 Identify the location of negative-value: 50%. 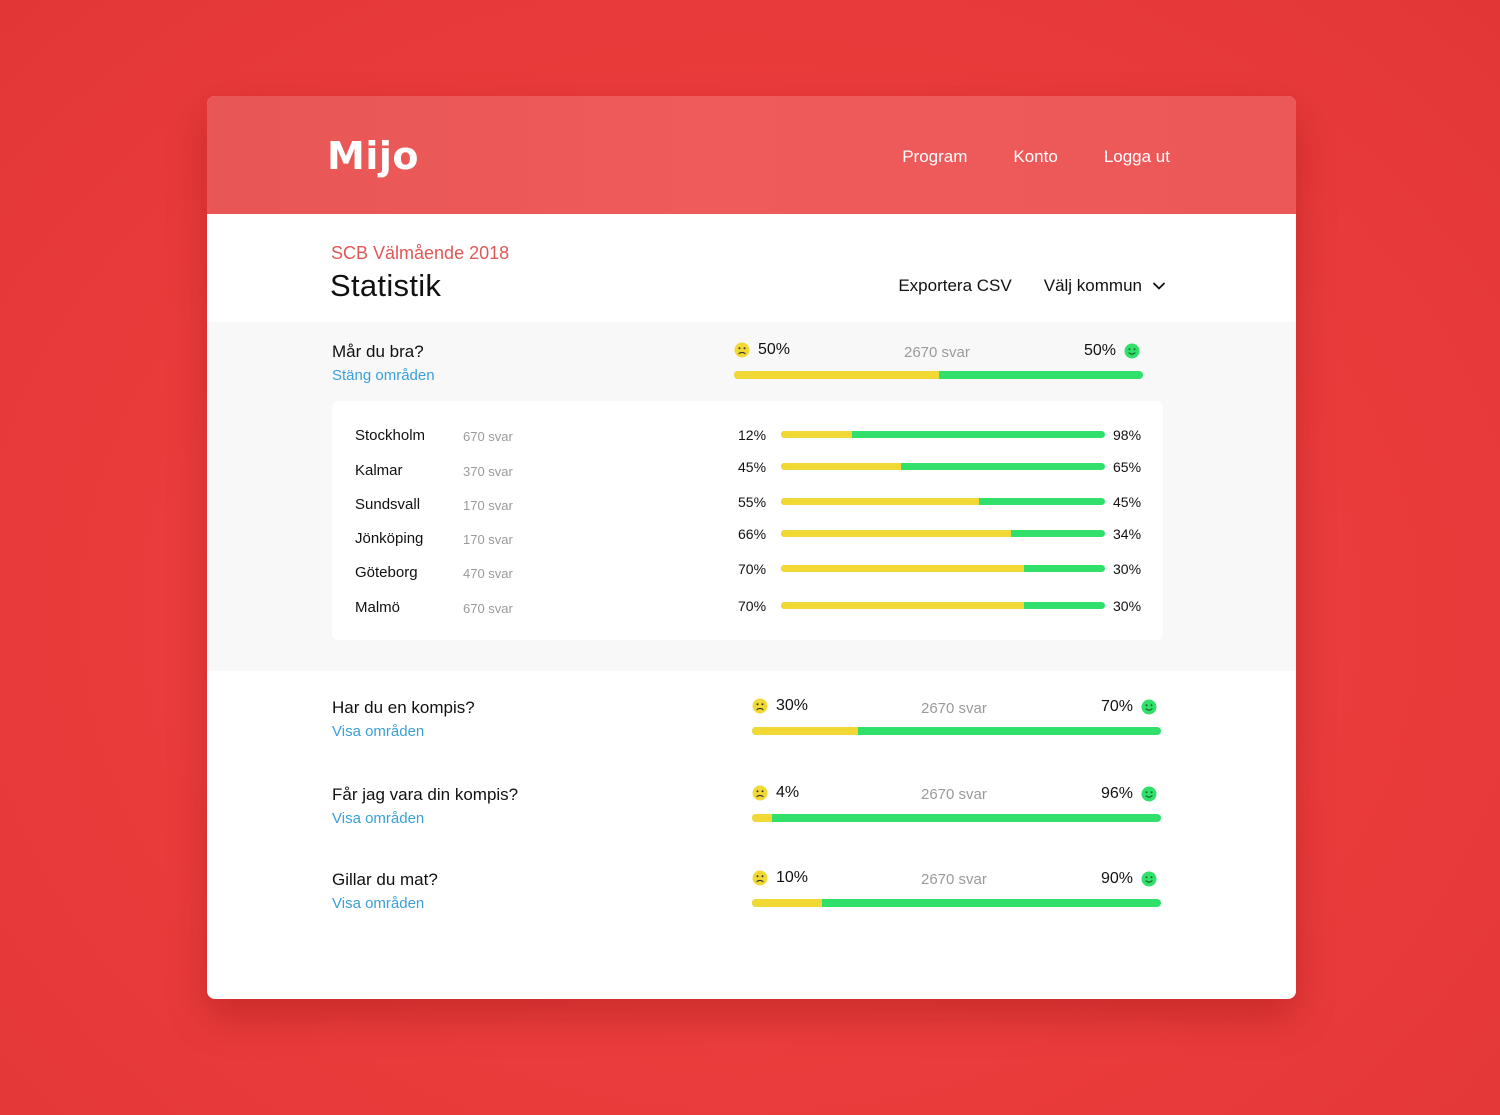
(774, 349).